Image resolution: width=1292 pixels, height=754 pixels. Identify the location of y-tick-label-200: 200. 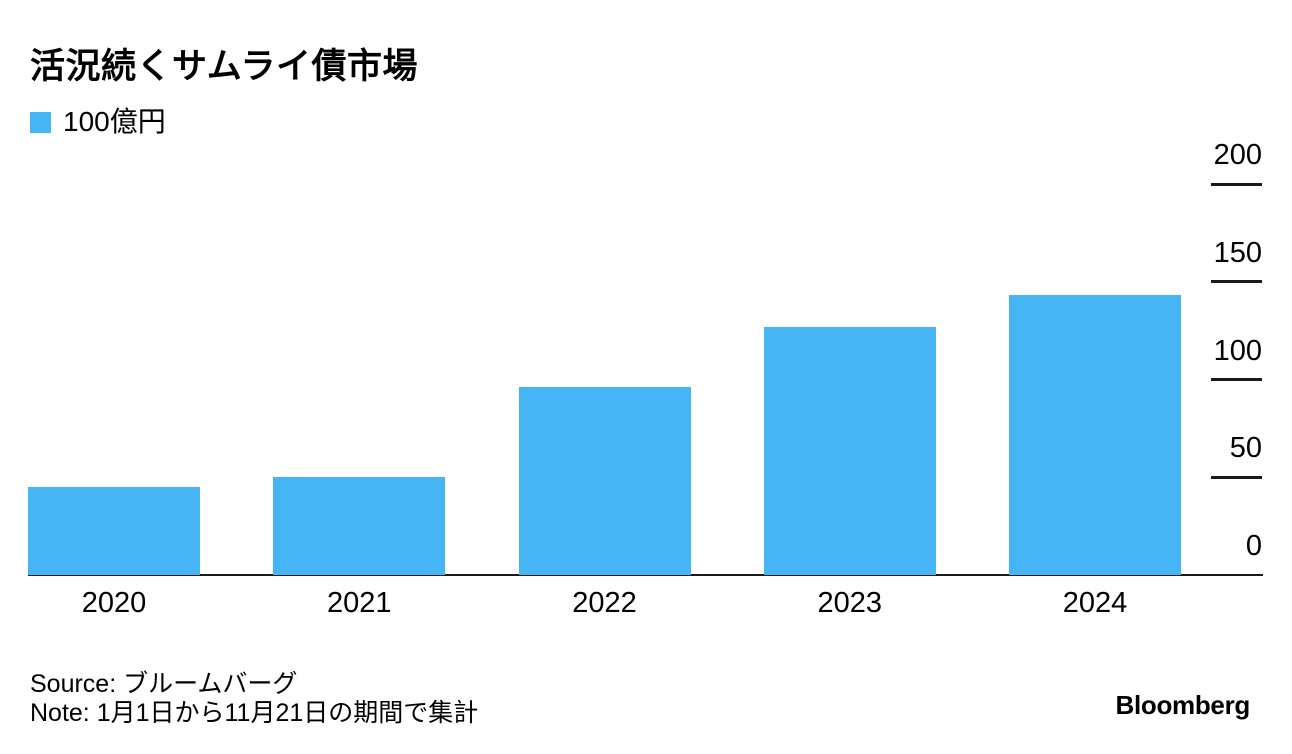
(1237, 155).